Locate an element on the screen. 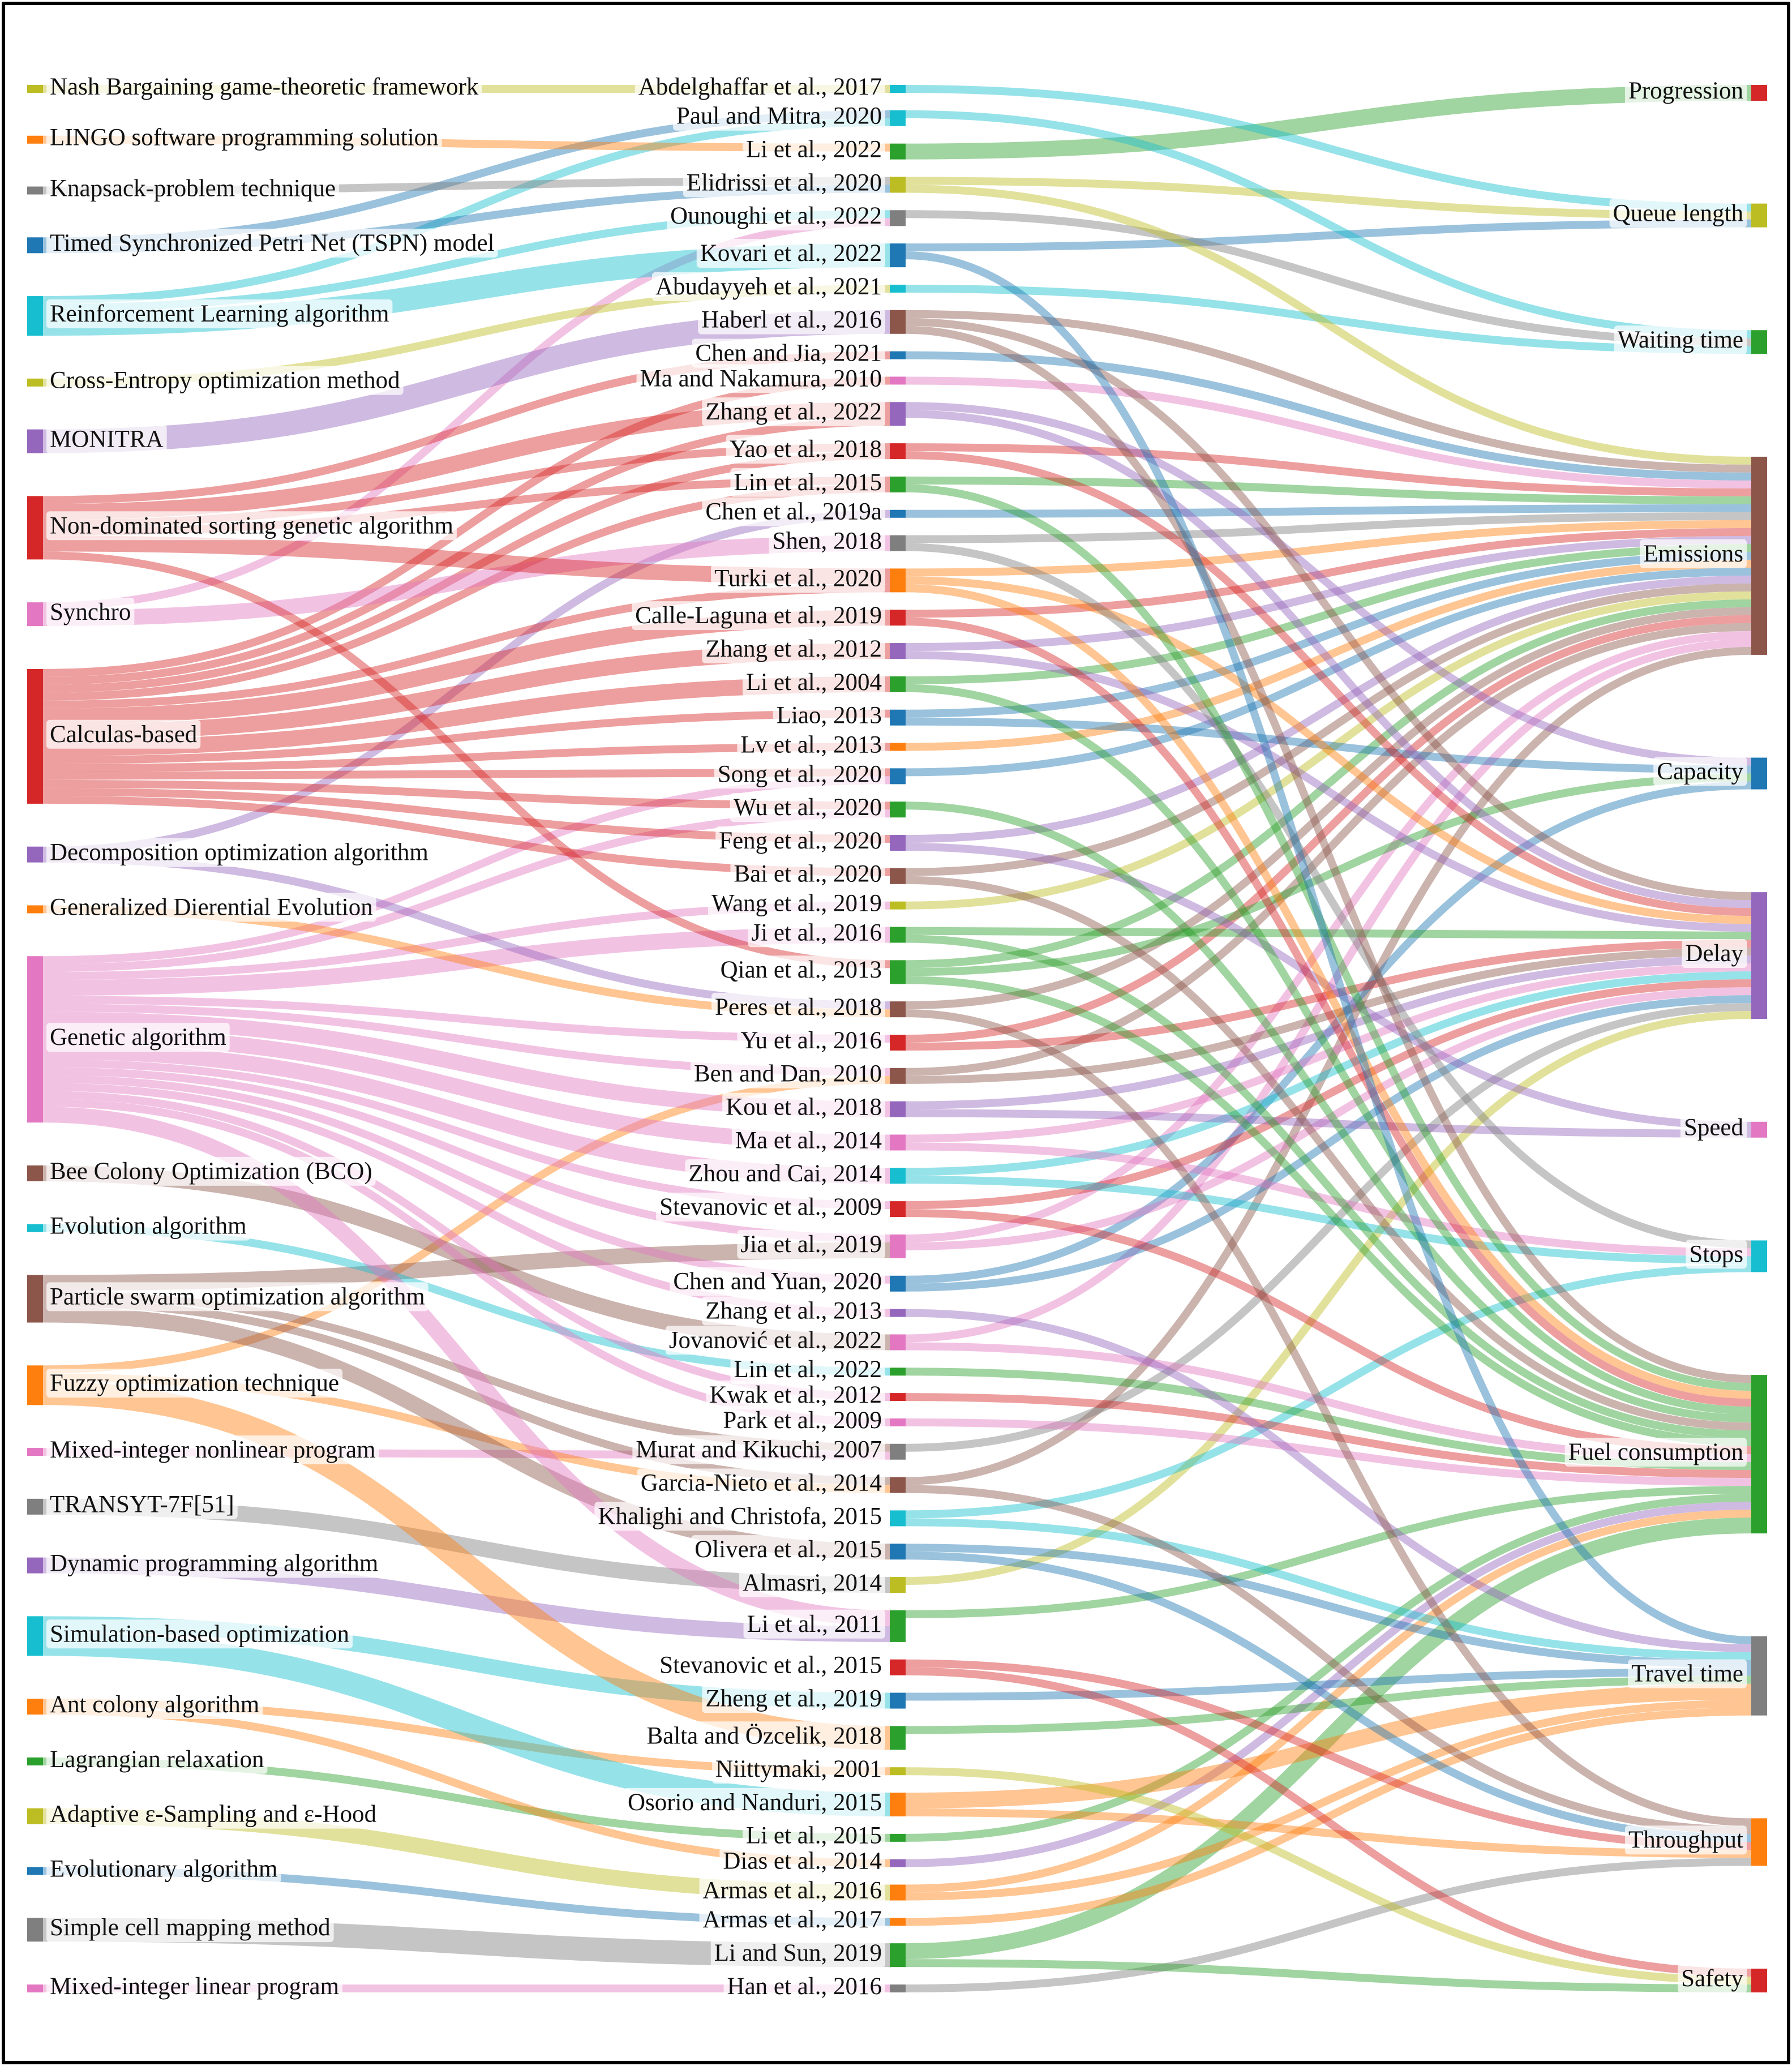  node-throughput is located at coordinates (1759, 1842).